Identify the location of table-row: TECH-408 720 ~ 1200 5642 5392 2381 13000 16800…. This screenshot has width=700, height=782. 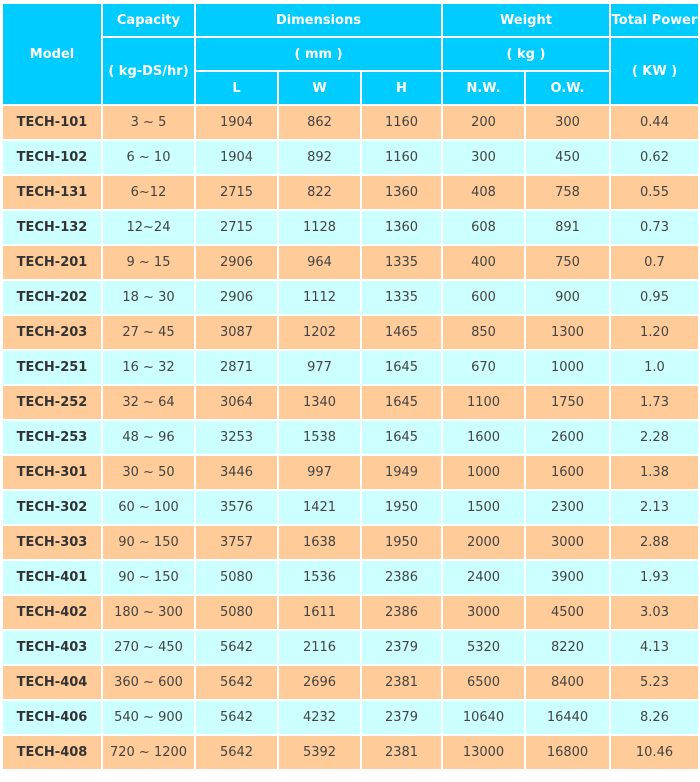
(350, 752).